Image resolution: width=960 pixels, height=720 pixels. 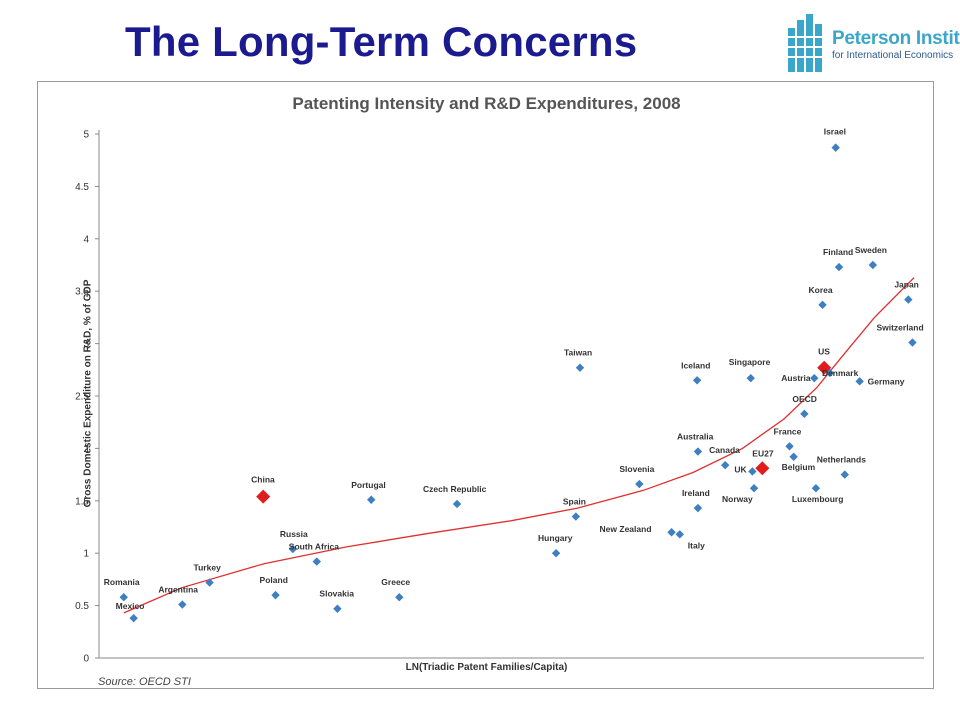 What do you see at coordinates (873, 265) in the screenshot?
I see `data-point-sweden` at bounding box center [873, 265].